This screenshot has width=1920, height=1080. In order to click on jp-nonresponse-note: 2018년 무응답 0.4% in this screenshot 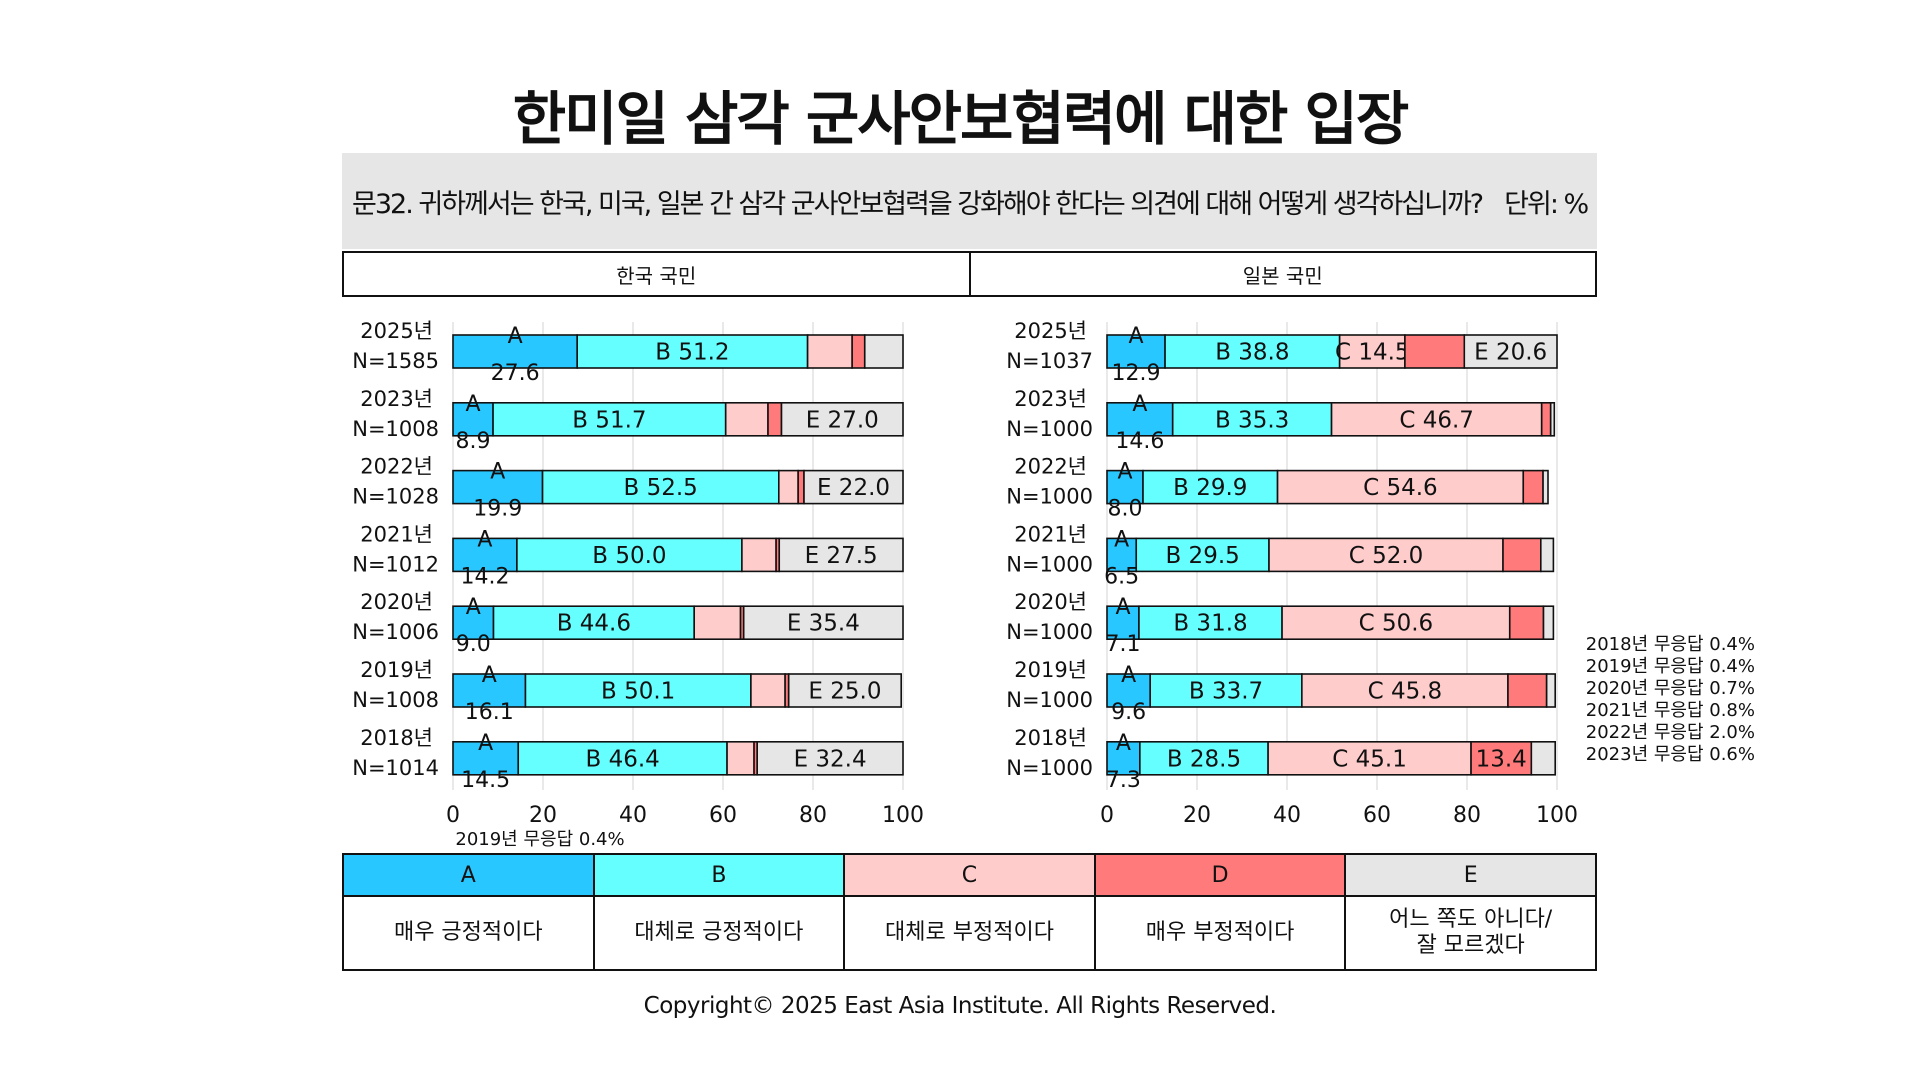, I will do `click(1670, 644)`.